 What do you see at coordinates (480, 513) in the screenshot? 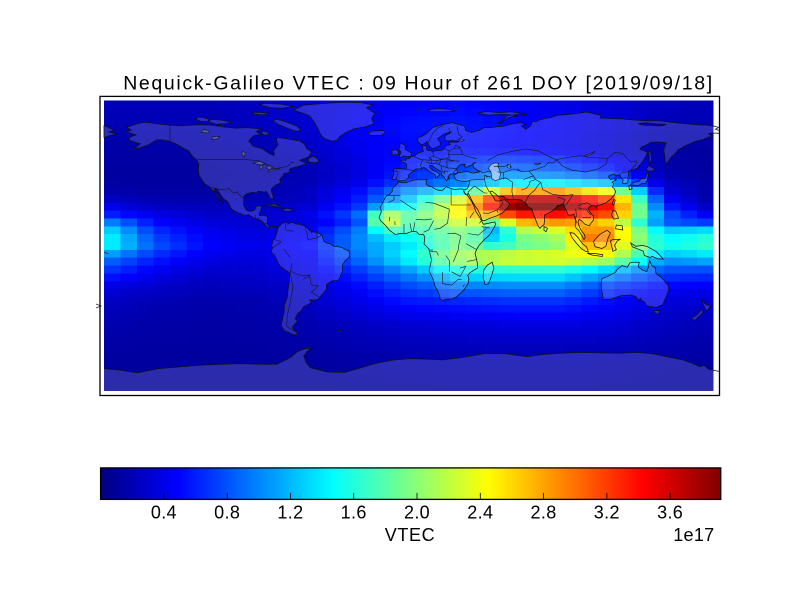
I see `svg-text: 2.4` at bounding box center [480, 513].